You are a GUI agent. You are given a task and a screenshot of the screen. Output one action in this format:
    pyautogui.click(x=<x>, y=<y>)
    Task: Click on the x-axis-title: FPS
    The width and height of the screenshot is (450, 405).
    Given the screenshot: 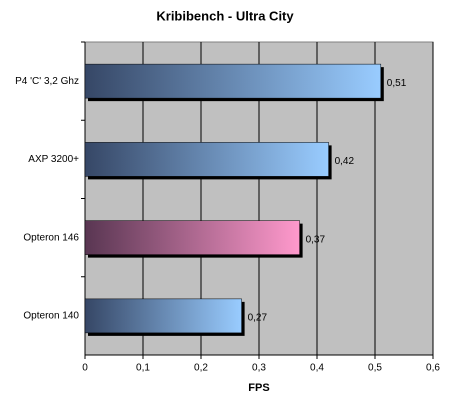 What is the action you would take?
    pyautogui.click(x=258, y=388)
    